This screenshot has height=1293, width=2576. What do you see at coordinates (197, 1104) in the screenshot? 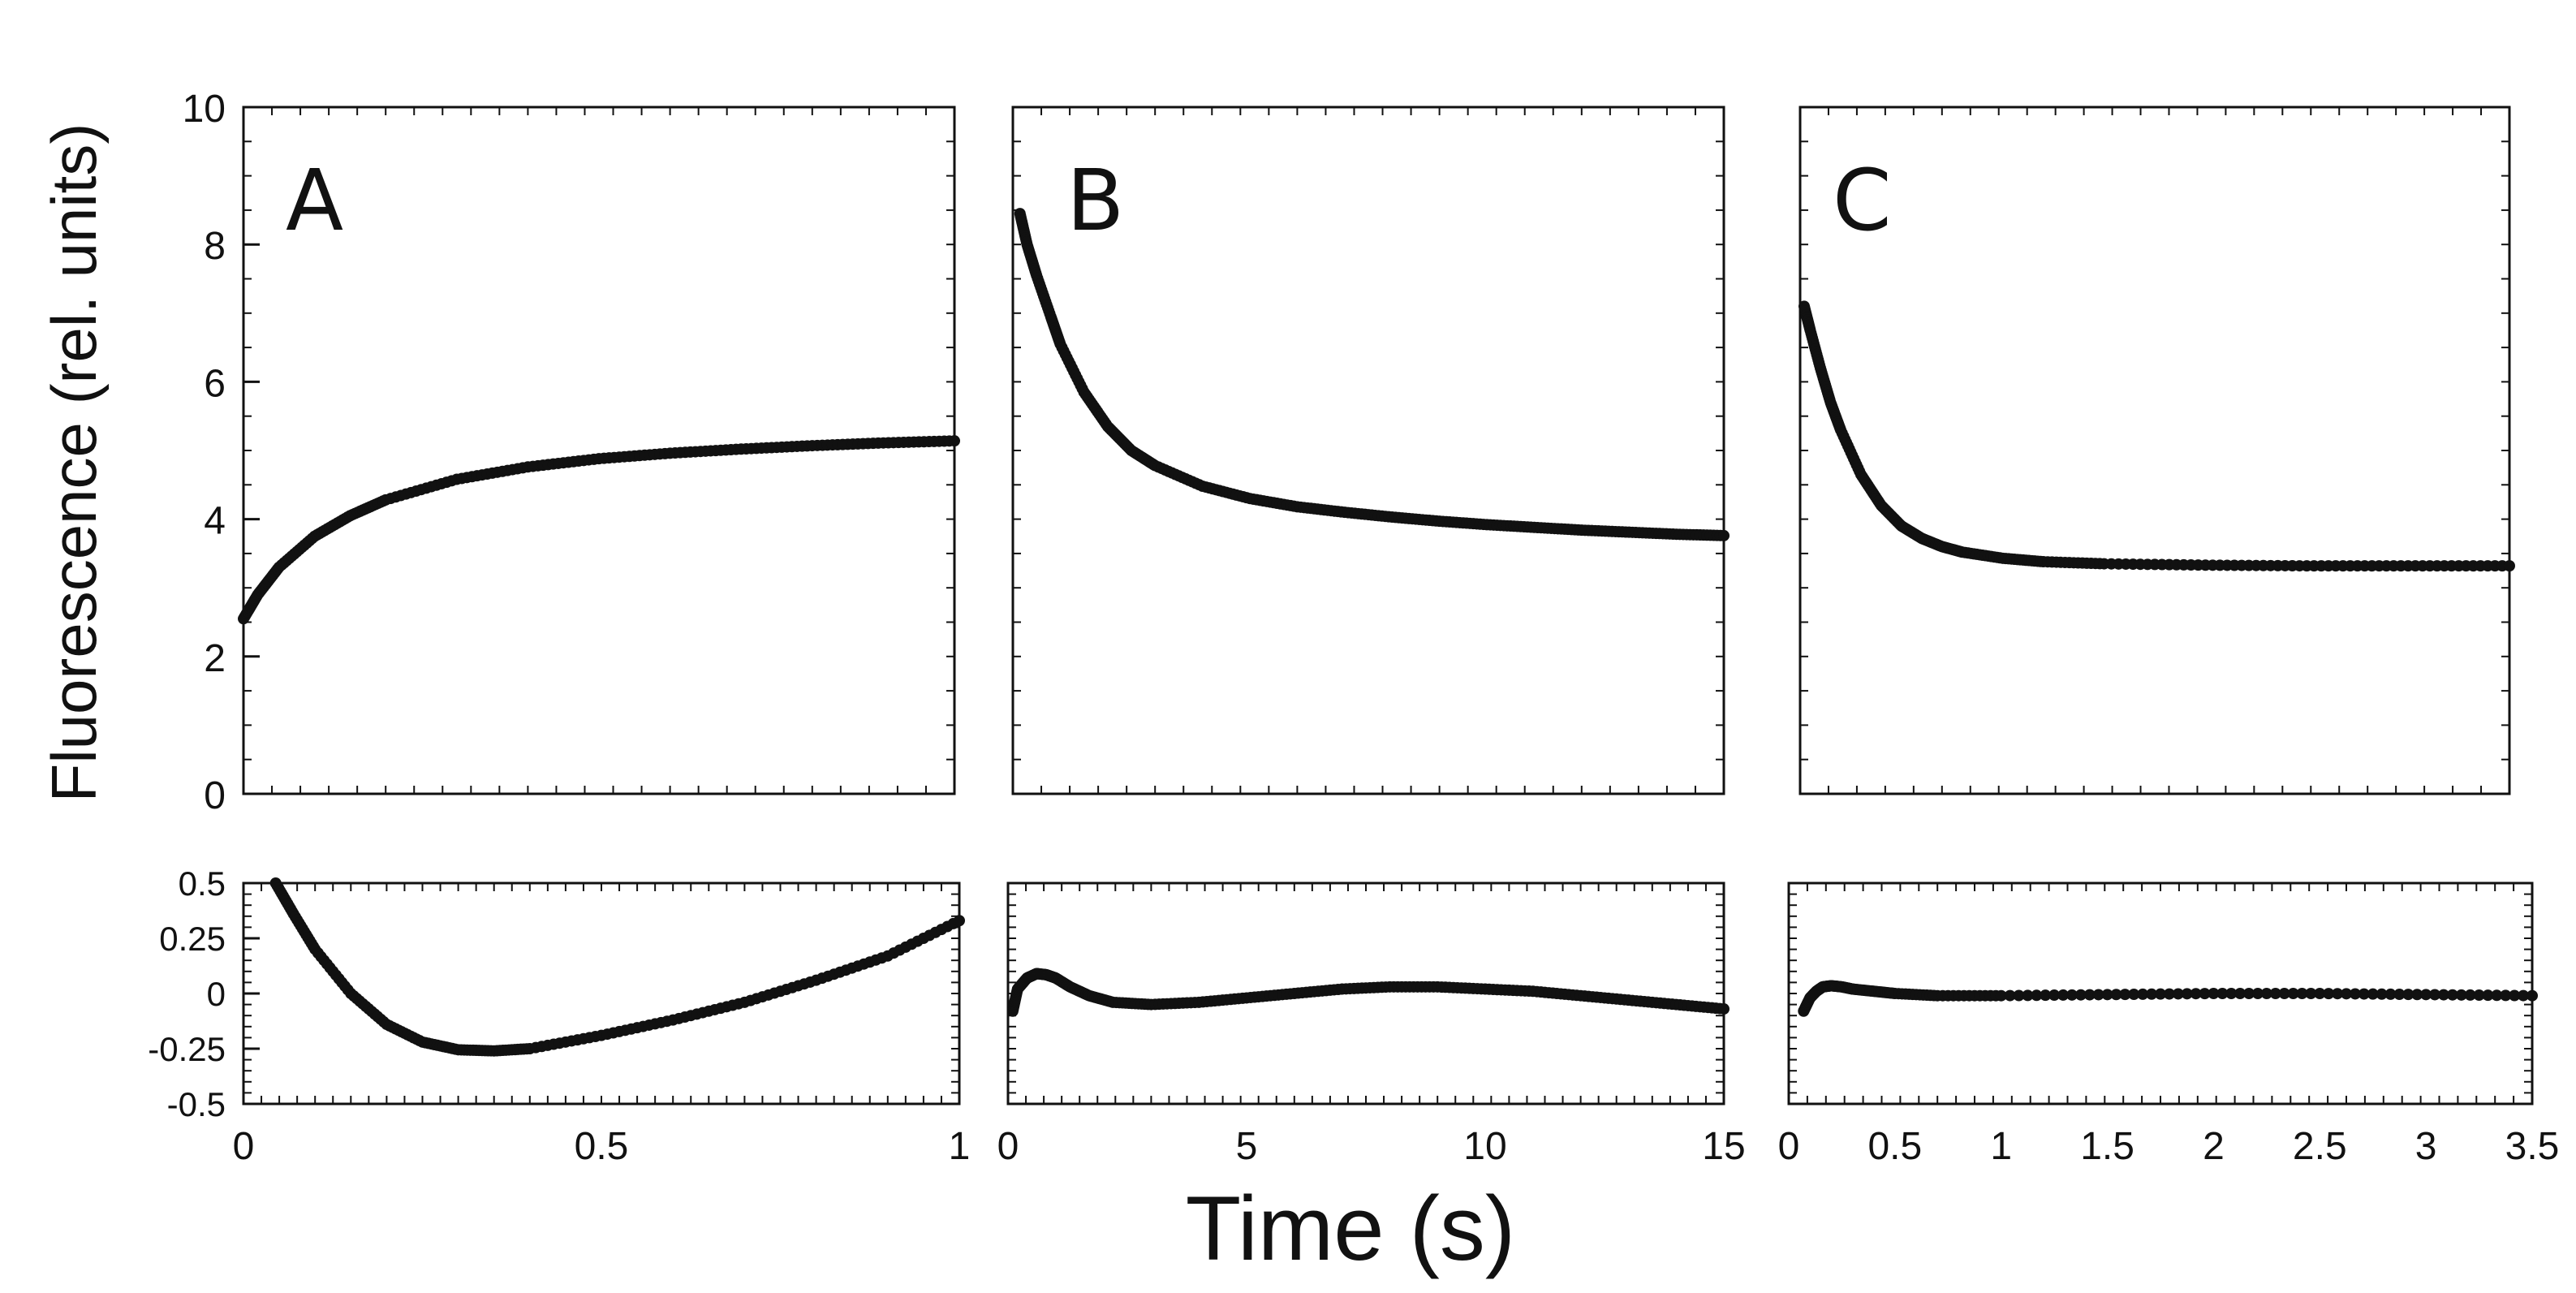
I see `y-tick-label: -0.5` at bounding box center [197, 1104].